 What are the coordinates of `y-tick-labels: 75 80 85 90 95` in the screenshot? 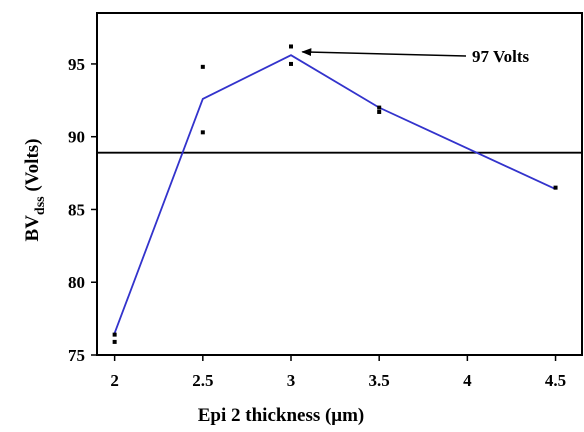 It's located at (76, 210).